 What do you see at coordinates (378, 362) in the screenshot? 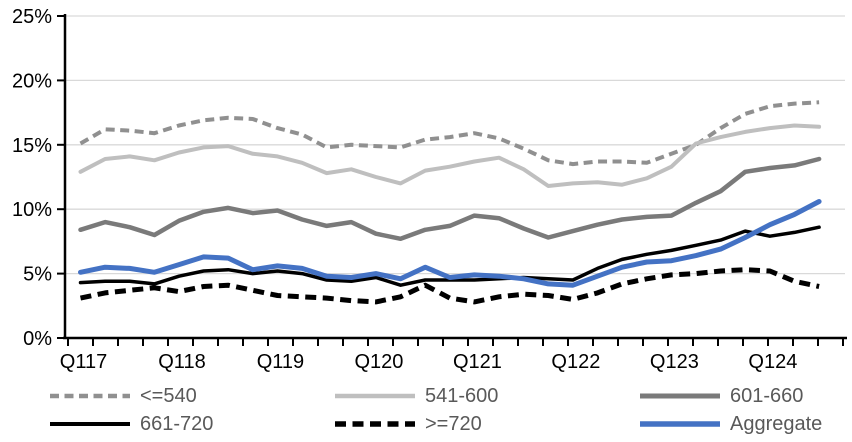
I see `x-tick-label: Q120` at bounding box center [378, 362].